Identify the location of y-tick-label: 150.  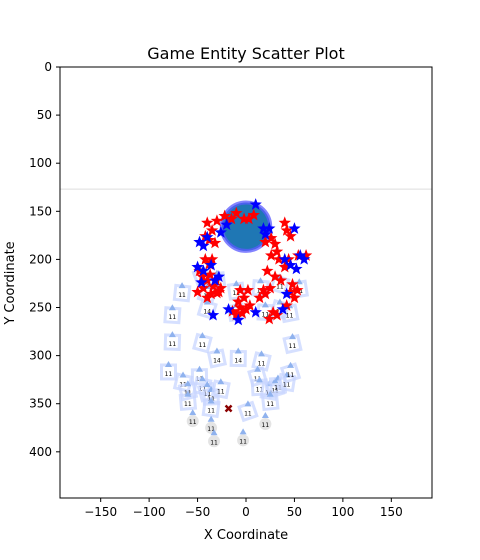
(40, 211).